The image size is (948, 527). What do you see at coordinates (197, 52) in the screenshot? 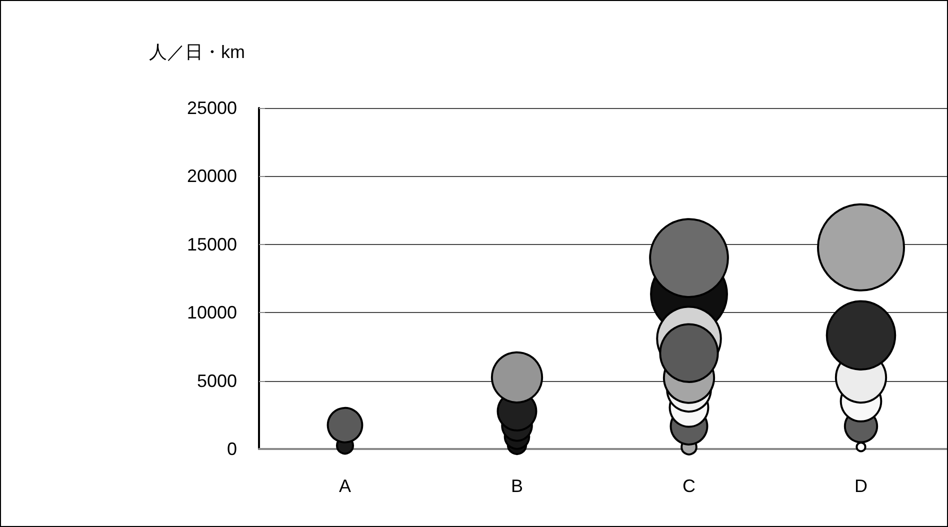
I see `y-axis-title: 人／日・km` at bounding box center [197, 52].